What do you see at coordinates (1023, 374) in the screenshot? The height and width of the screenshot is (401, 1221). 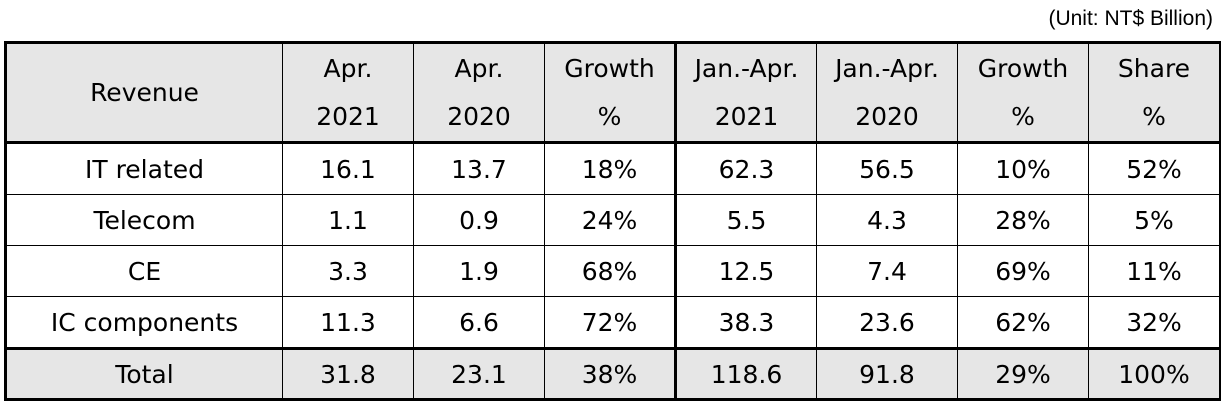 I see `total-cell: 29%` at bounding box center [1023, 374].